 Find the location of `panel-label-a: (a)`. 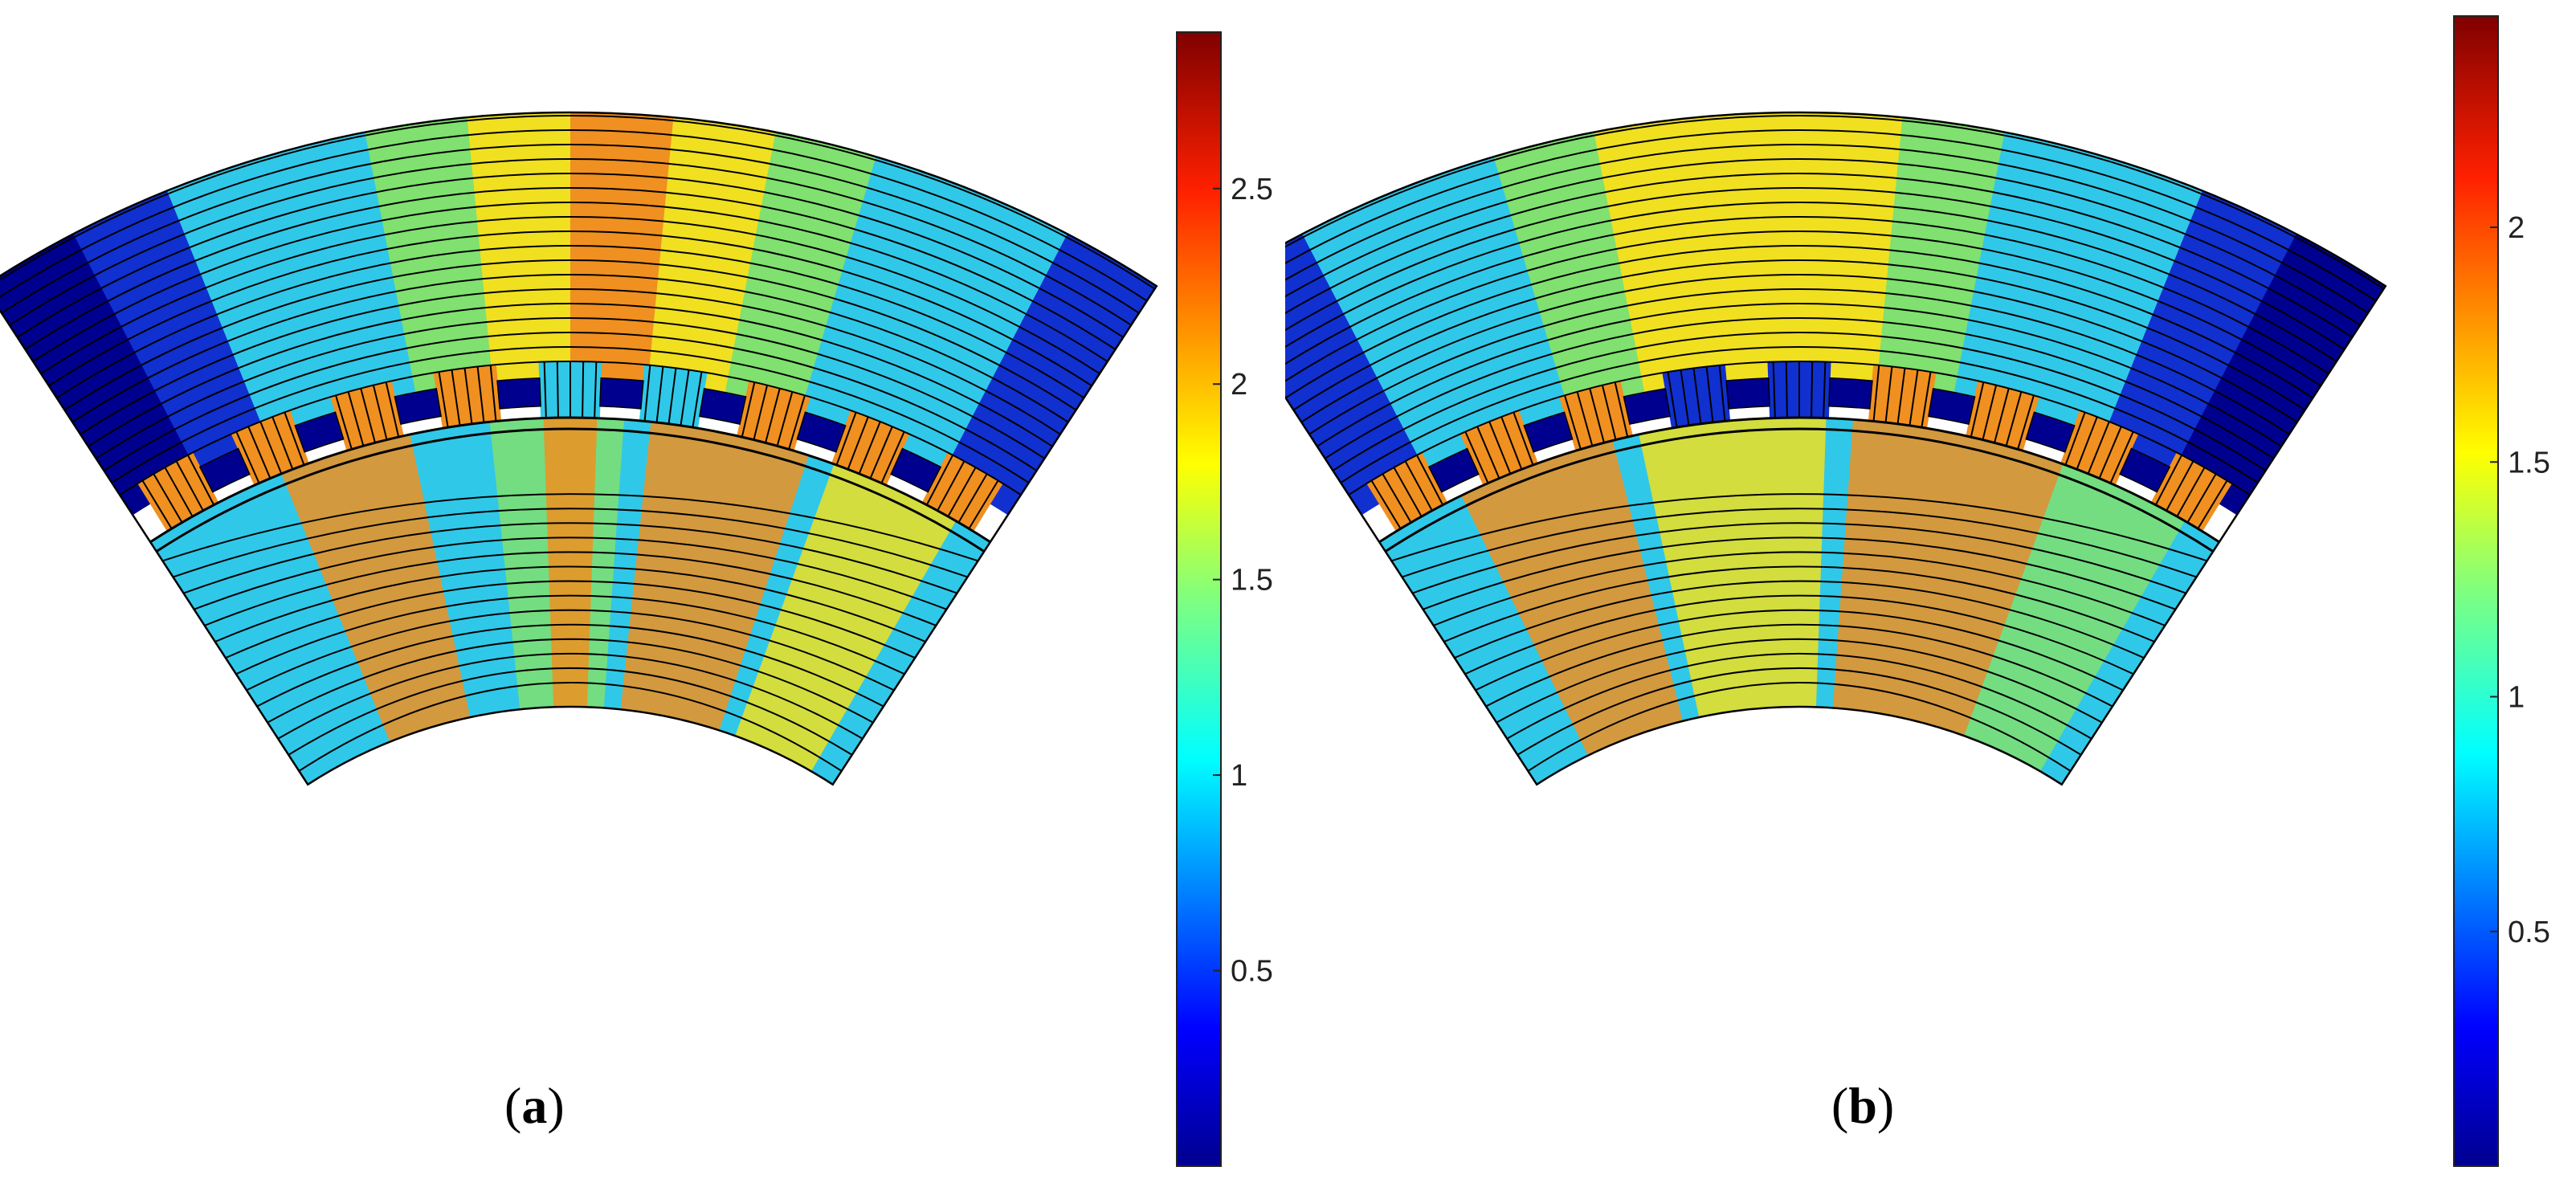

panel-label-a: (a) is located at coordinates (534, 1105).